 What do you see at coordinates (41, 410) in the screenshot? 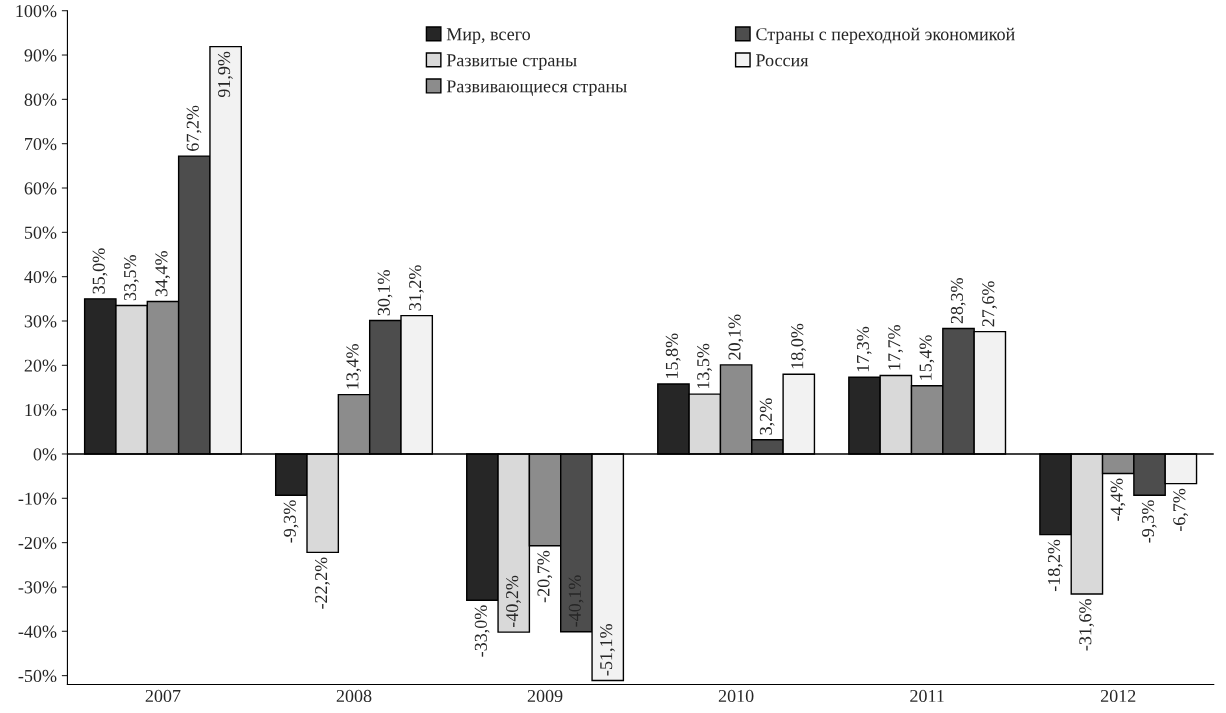
I see `y-tick-label: 10%` at bounding box center [41, 410].